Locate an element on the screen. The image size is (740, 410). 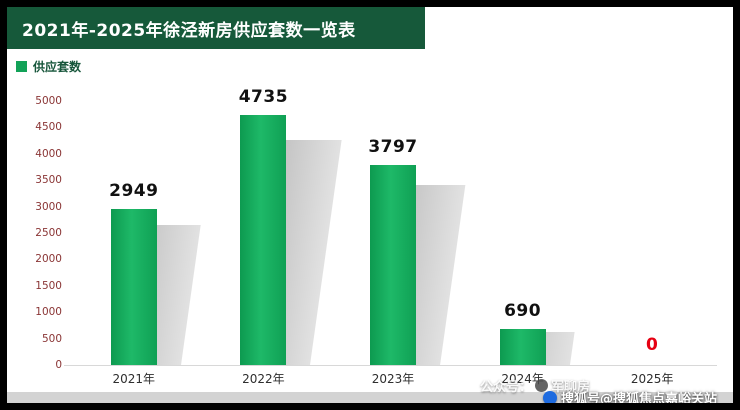
x-axis-label: 2023年 is located at coordinates (393, 379).